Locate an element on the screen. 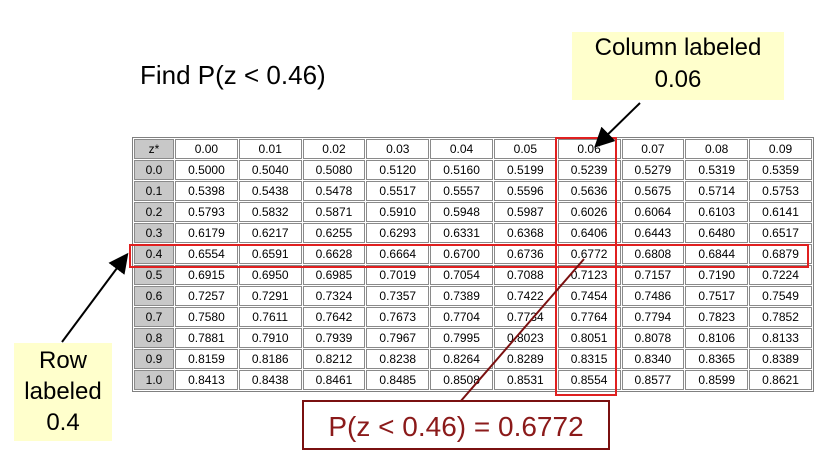  row-label: 0.2 is located at coordinates (154, 212).